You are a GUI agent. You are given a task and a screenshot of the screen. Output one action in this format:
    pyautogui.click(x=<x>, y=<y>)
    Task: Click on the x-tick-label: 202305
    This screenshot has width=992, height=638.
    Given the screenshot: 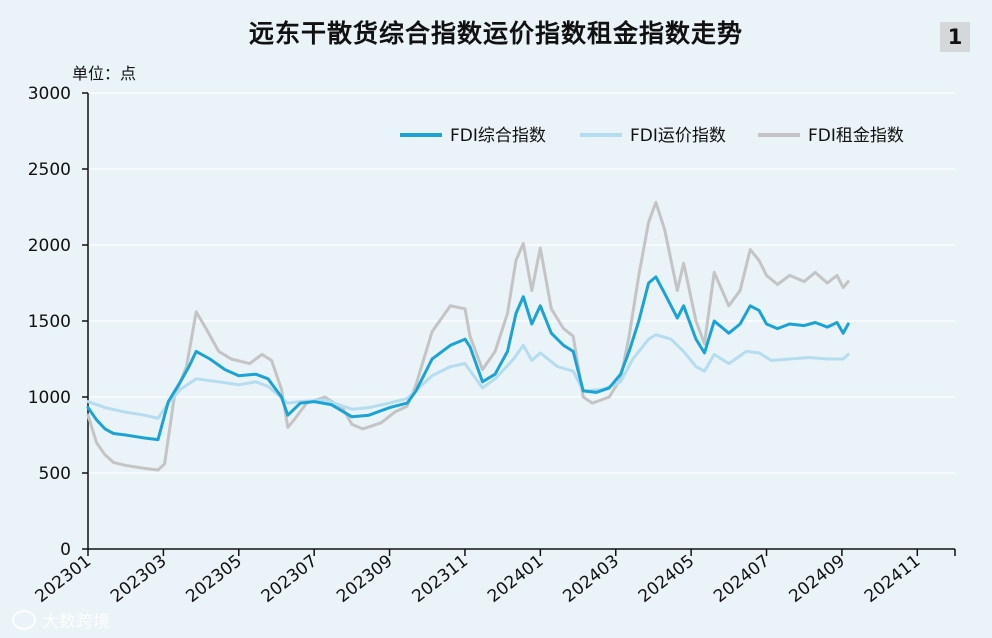 What is the action you would take?
    pyautogui.click(x=213, y=579)
    